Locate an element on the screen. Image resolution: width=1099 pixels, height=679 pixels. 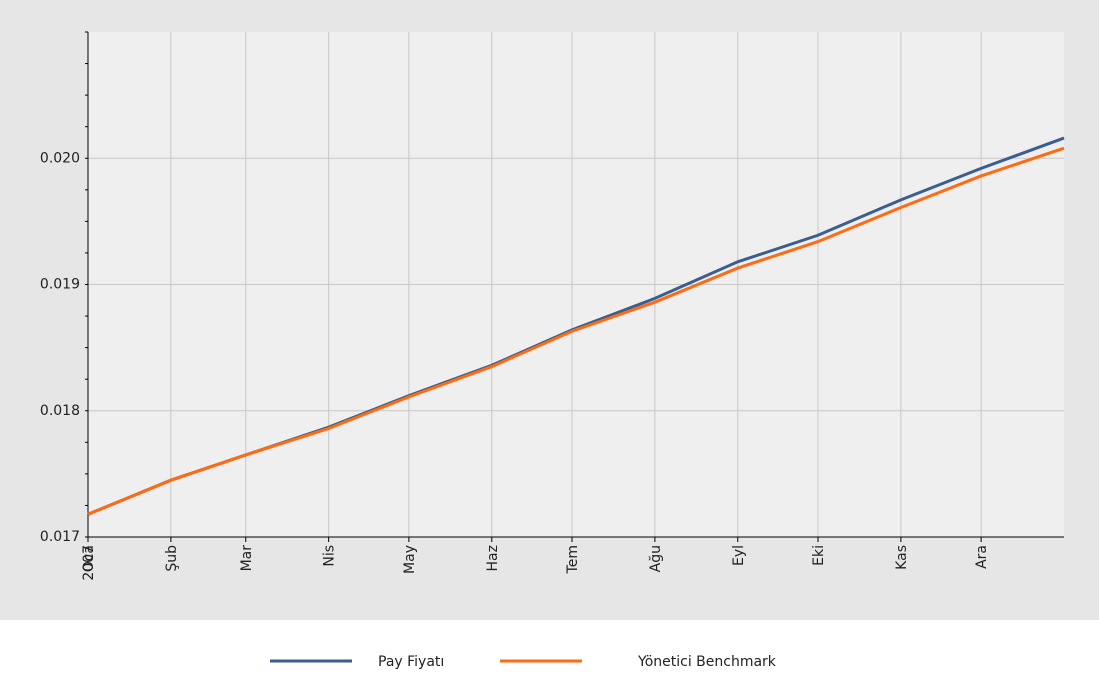
x-tick-label: May is located at coordinates (410, 559).